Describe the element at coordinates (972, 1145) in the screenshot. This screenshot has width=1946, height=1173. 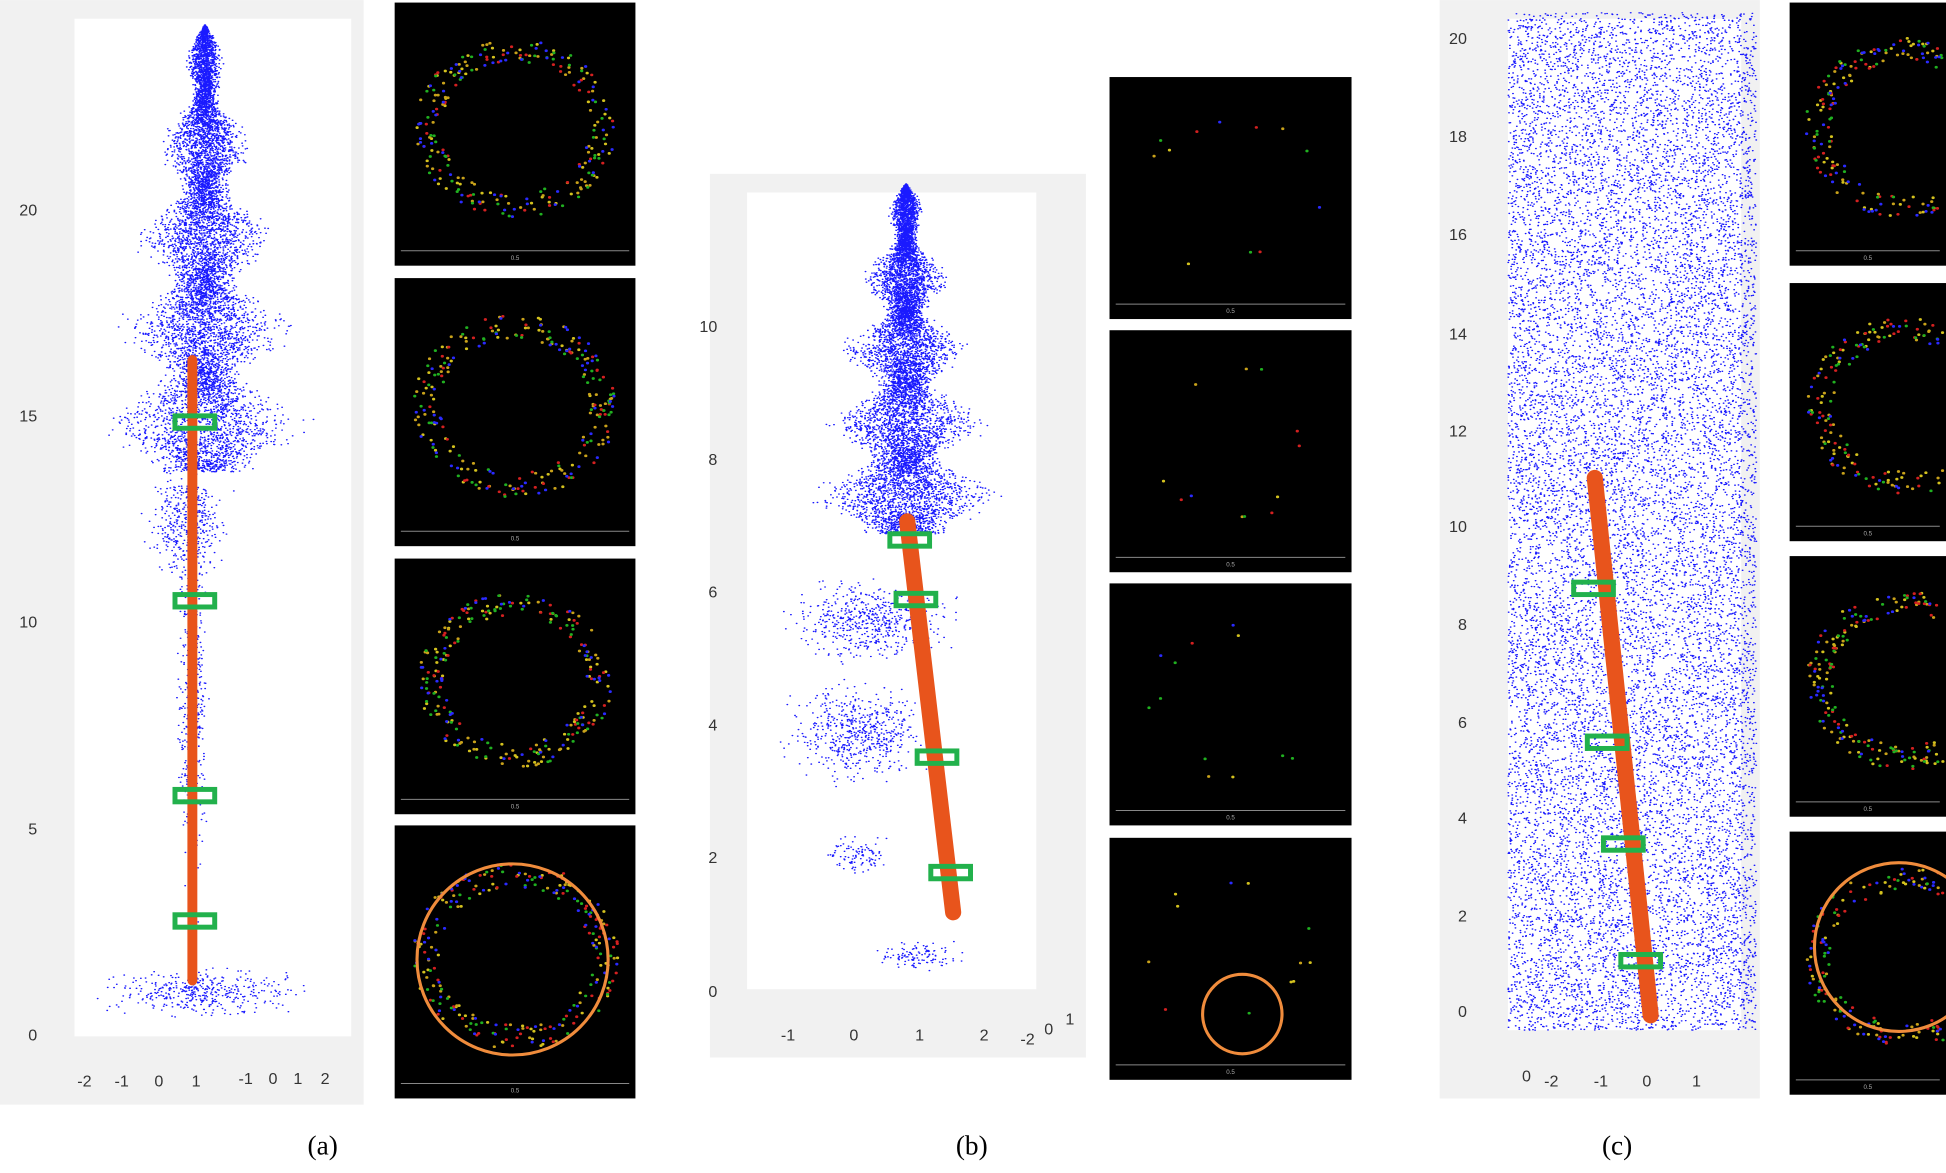
I see `panel-label: (b)` at that location.